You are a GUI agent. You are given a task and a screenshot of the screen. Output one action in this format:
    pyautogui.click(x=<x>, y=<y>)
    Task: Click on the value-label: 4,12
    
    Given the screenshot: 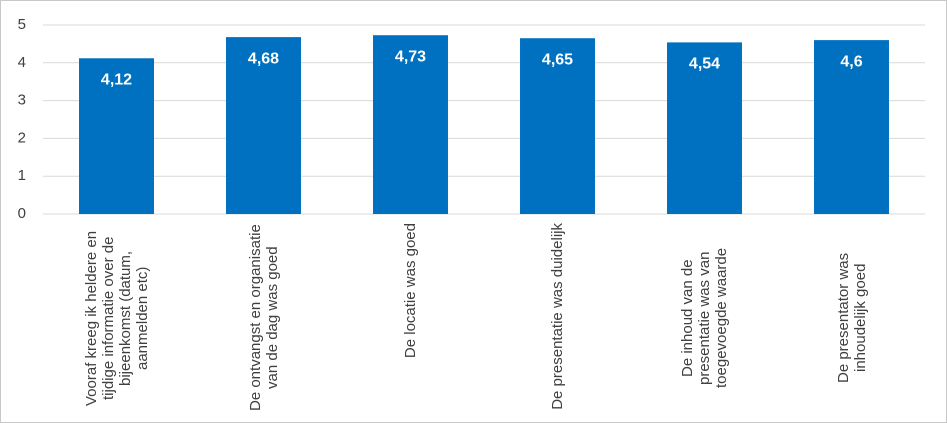 What is the action you would take?
    pyautogui.click(x=116, y=79)
    